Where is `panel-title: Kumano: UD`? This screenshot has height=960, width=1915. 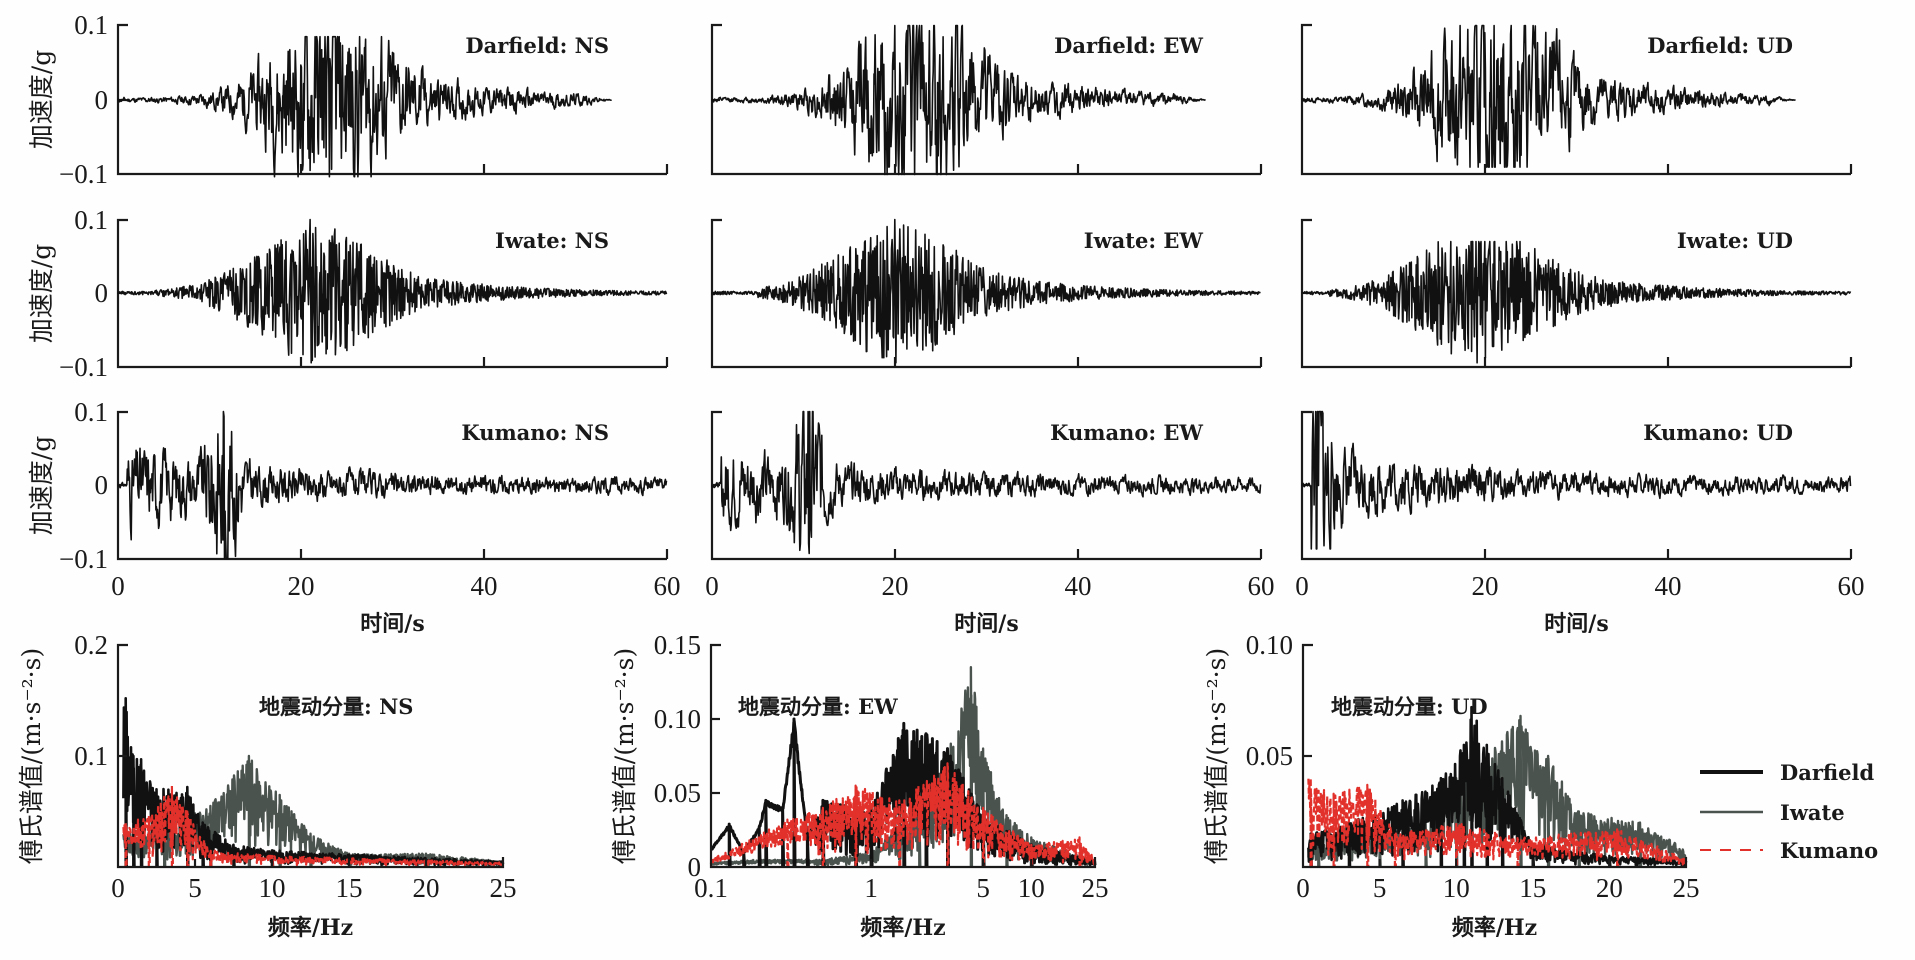
panel-title: Kumano: UD is located at coordinates (1718, 432).